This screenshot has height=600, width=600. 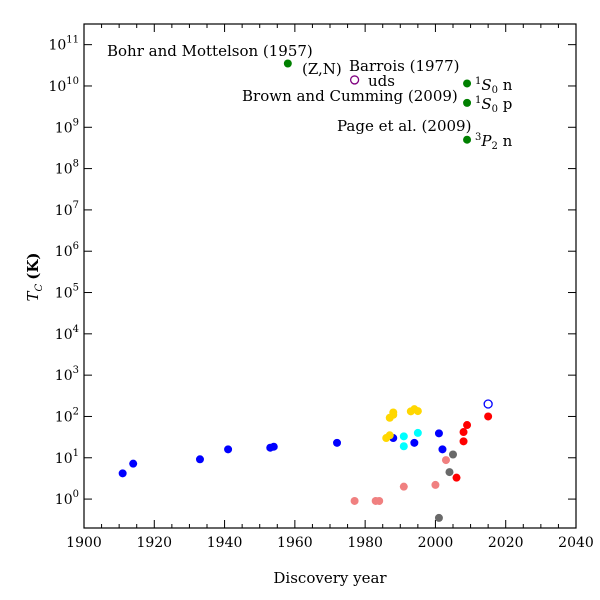 What do you see at coordinates (330, 578) in the screenshot?
I see `x-axis-label: Discovery year` at bounding box center [330, 578].